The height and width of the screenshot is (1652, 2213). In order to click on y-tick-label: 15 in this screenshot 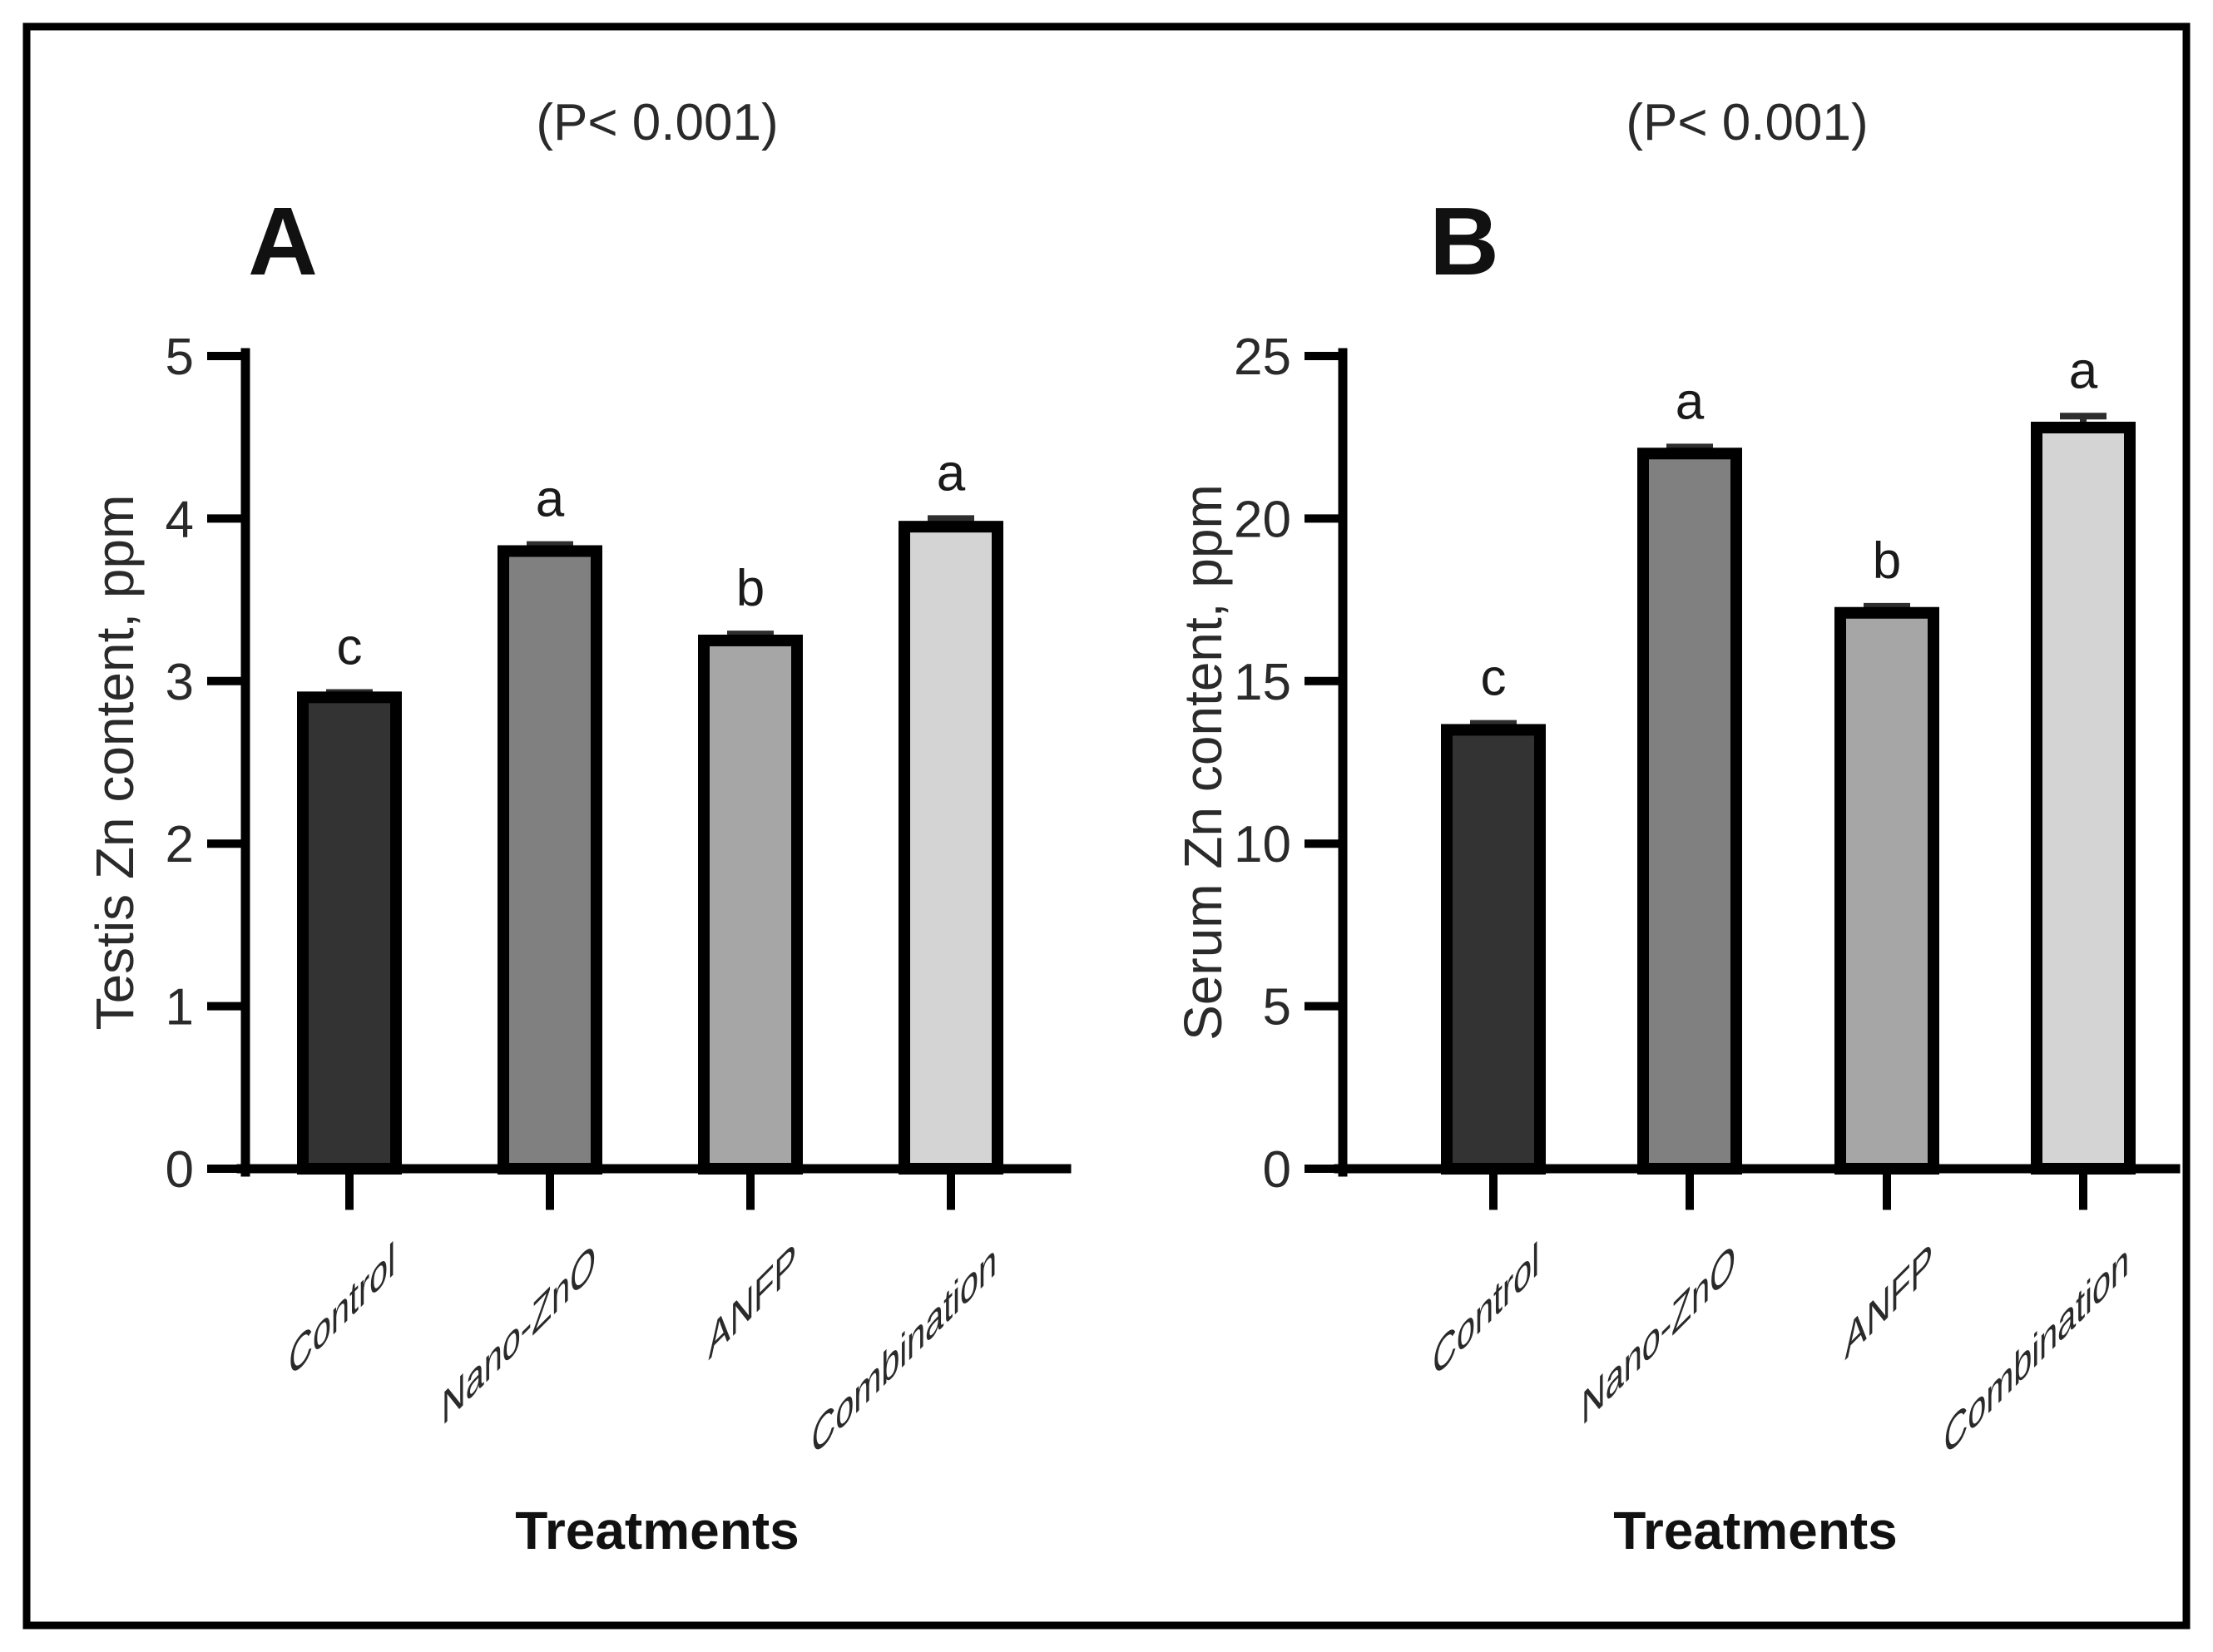, I will do `click(1262, 682)`.